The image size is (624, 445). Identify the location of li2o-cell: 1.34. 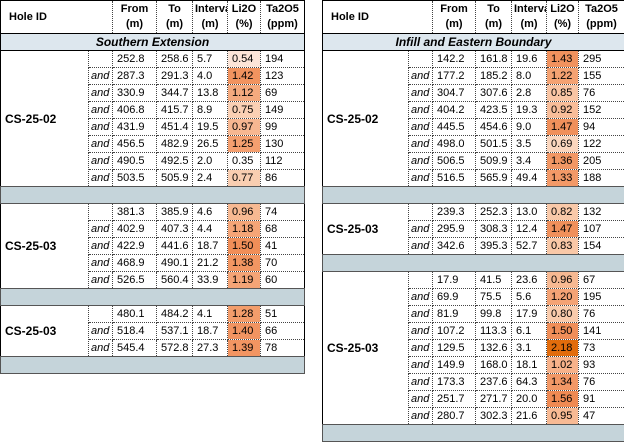
(562, 382).